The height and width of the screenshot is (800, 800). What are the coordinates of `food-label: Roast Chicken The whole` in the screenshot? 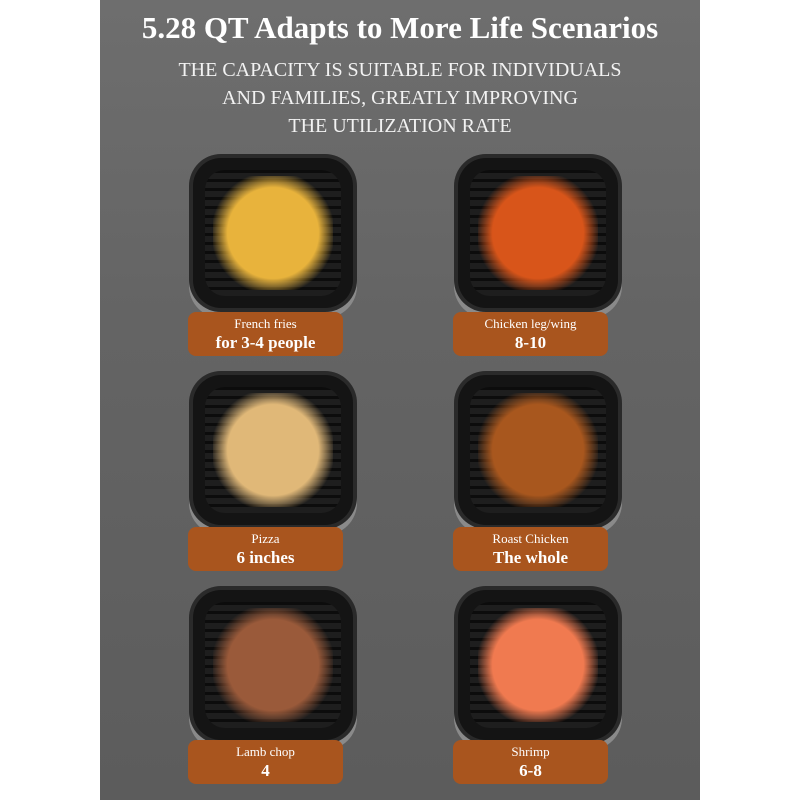 It's located at (530, 549).